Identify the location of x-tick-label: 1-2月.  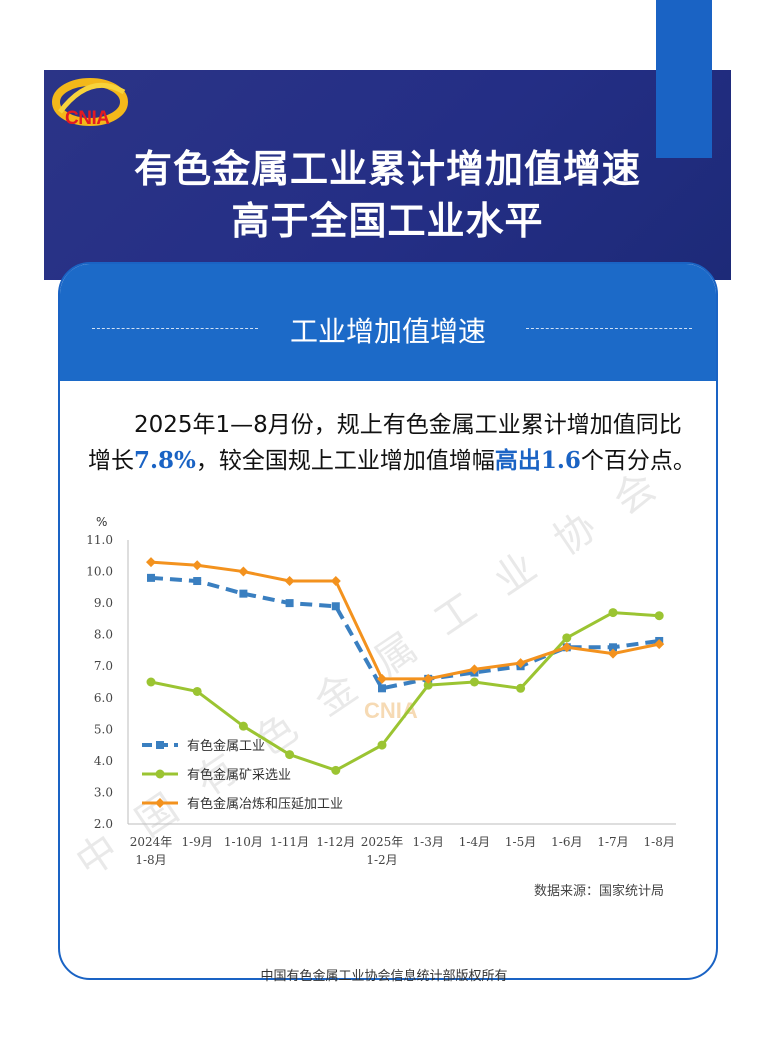
(381, 860).